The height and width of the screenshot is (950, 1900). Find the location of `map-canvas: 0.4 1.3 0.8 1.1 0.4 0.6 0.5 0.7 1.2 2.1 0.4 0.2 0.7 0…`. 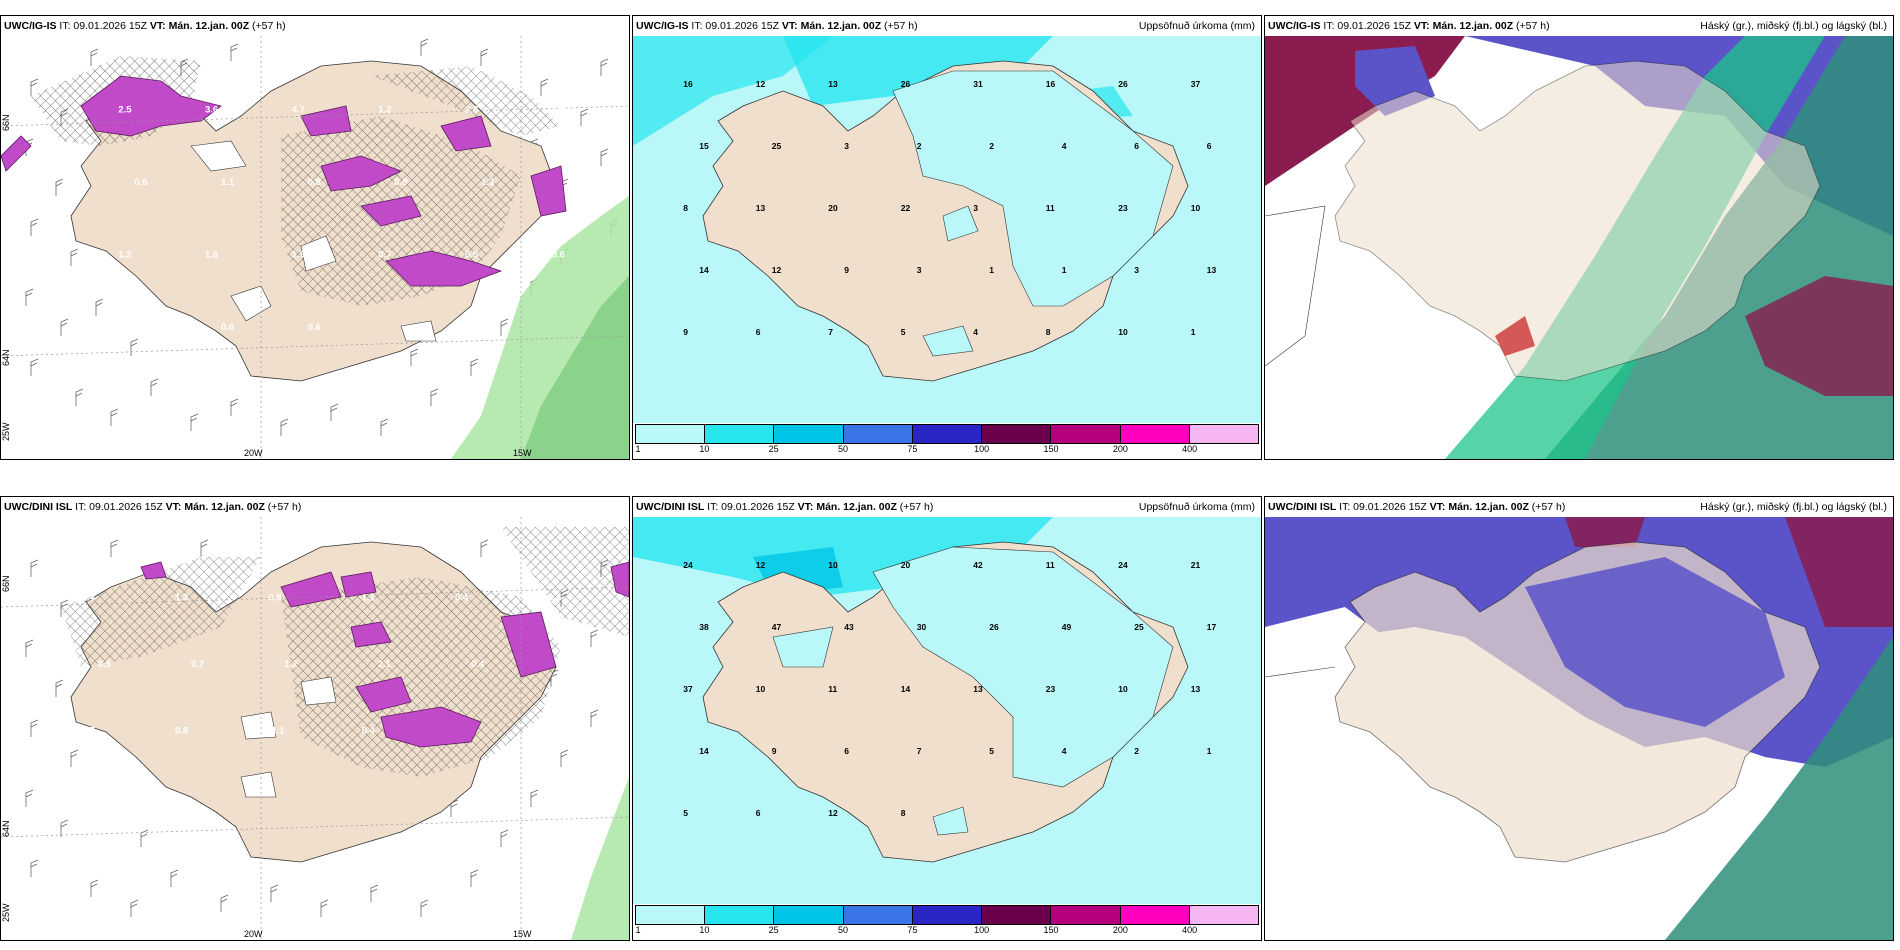

map-canvas: 0.4 1.3 0.8 1.1 0.4 0.6 0.5 0.7 1.2 2.1 0.4 0.2 0.7 0… is located at coordinates (315, 728).